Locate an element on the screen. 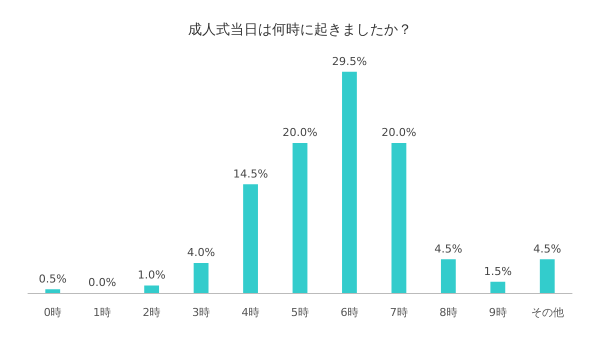 The height and width of the screenshot is (341, 600). x-tick-label: 6時 is located at coordinates (349, 312).